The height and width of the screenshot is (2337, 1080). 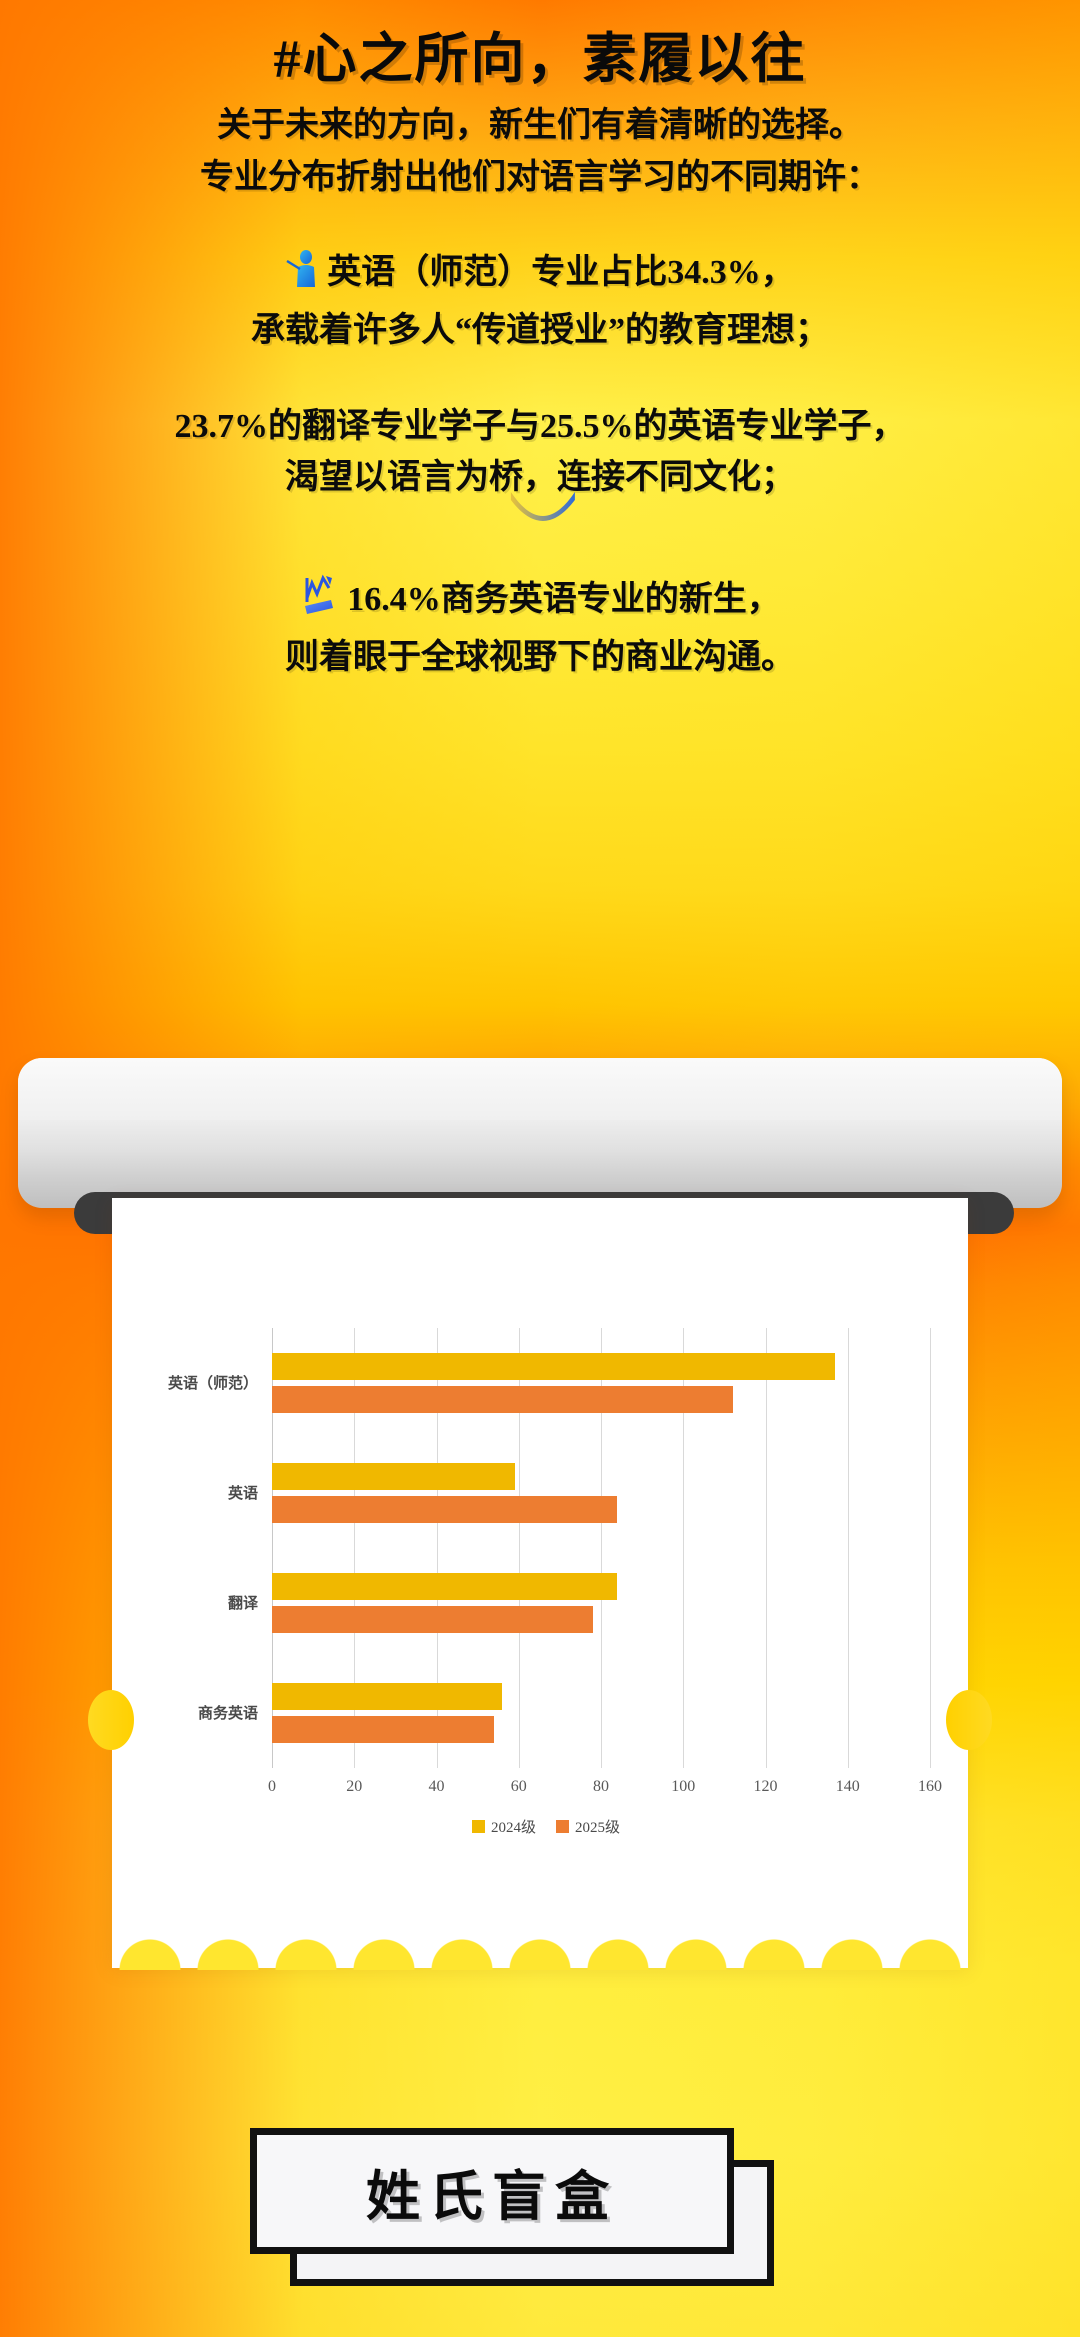 I want to click on chart-category-group: 英语（师范）, so click(x=549, y=1383).